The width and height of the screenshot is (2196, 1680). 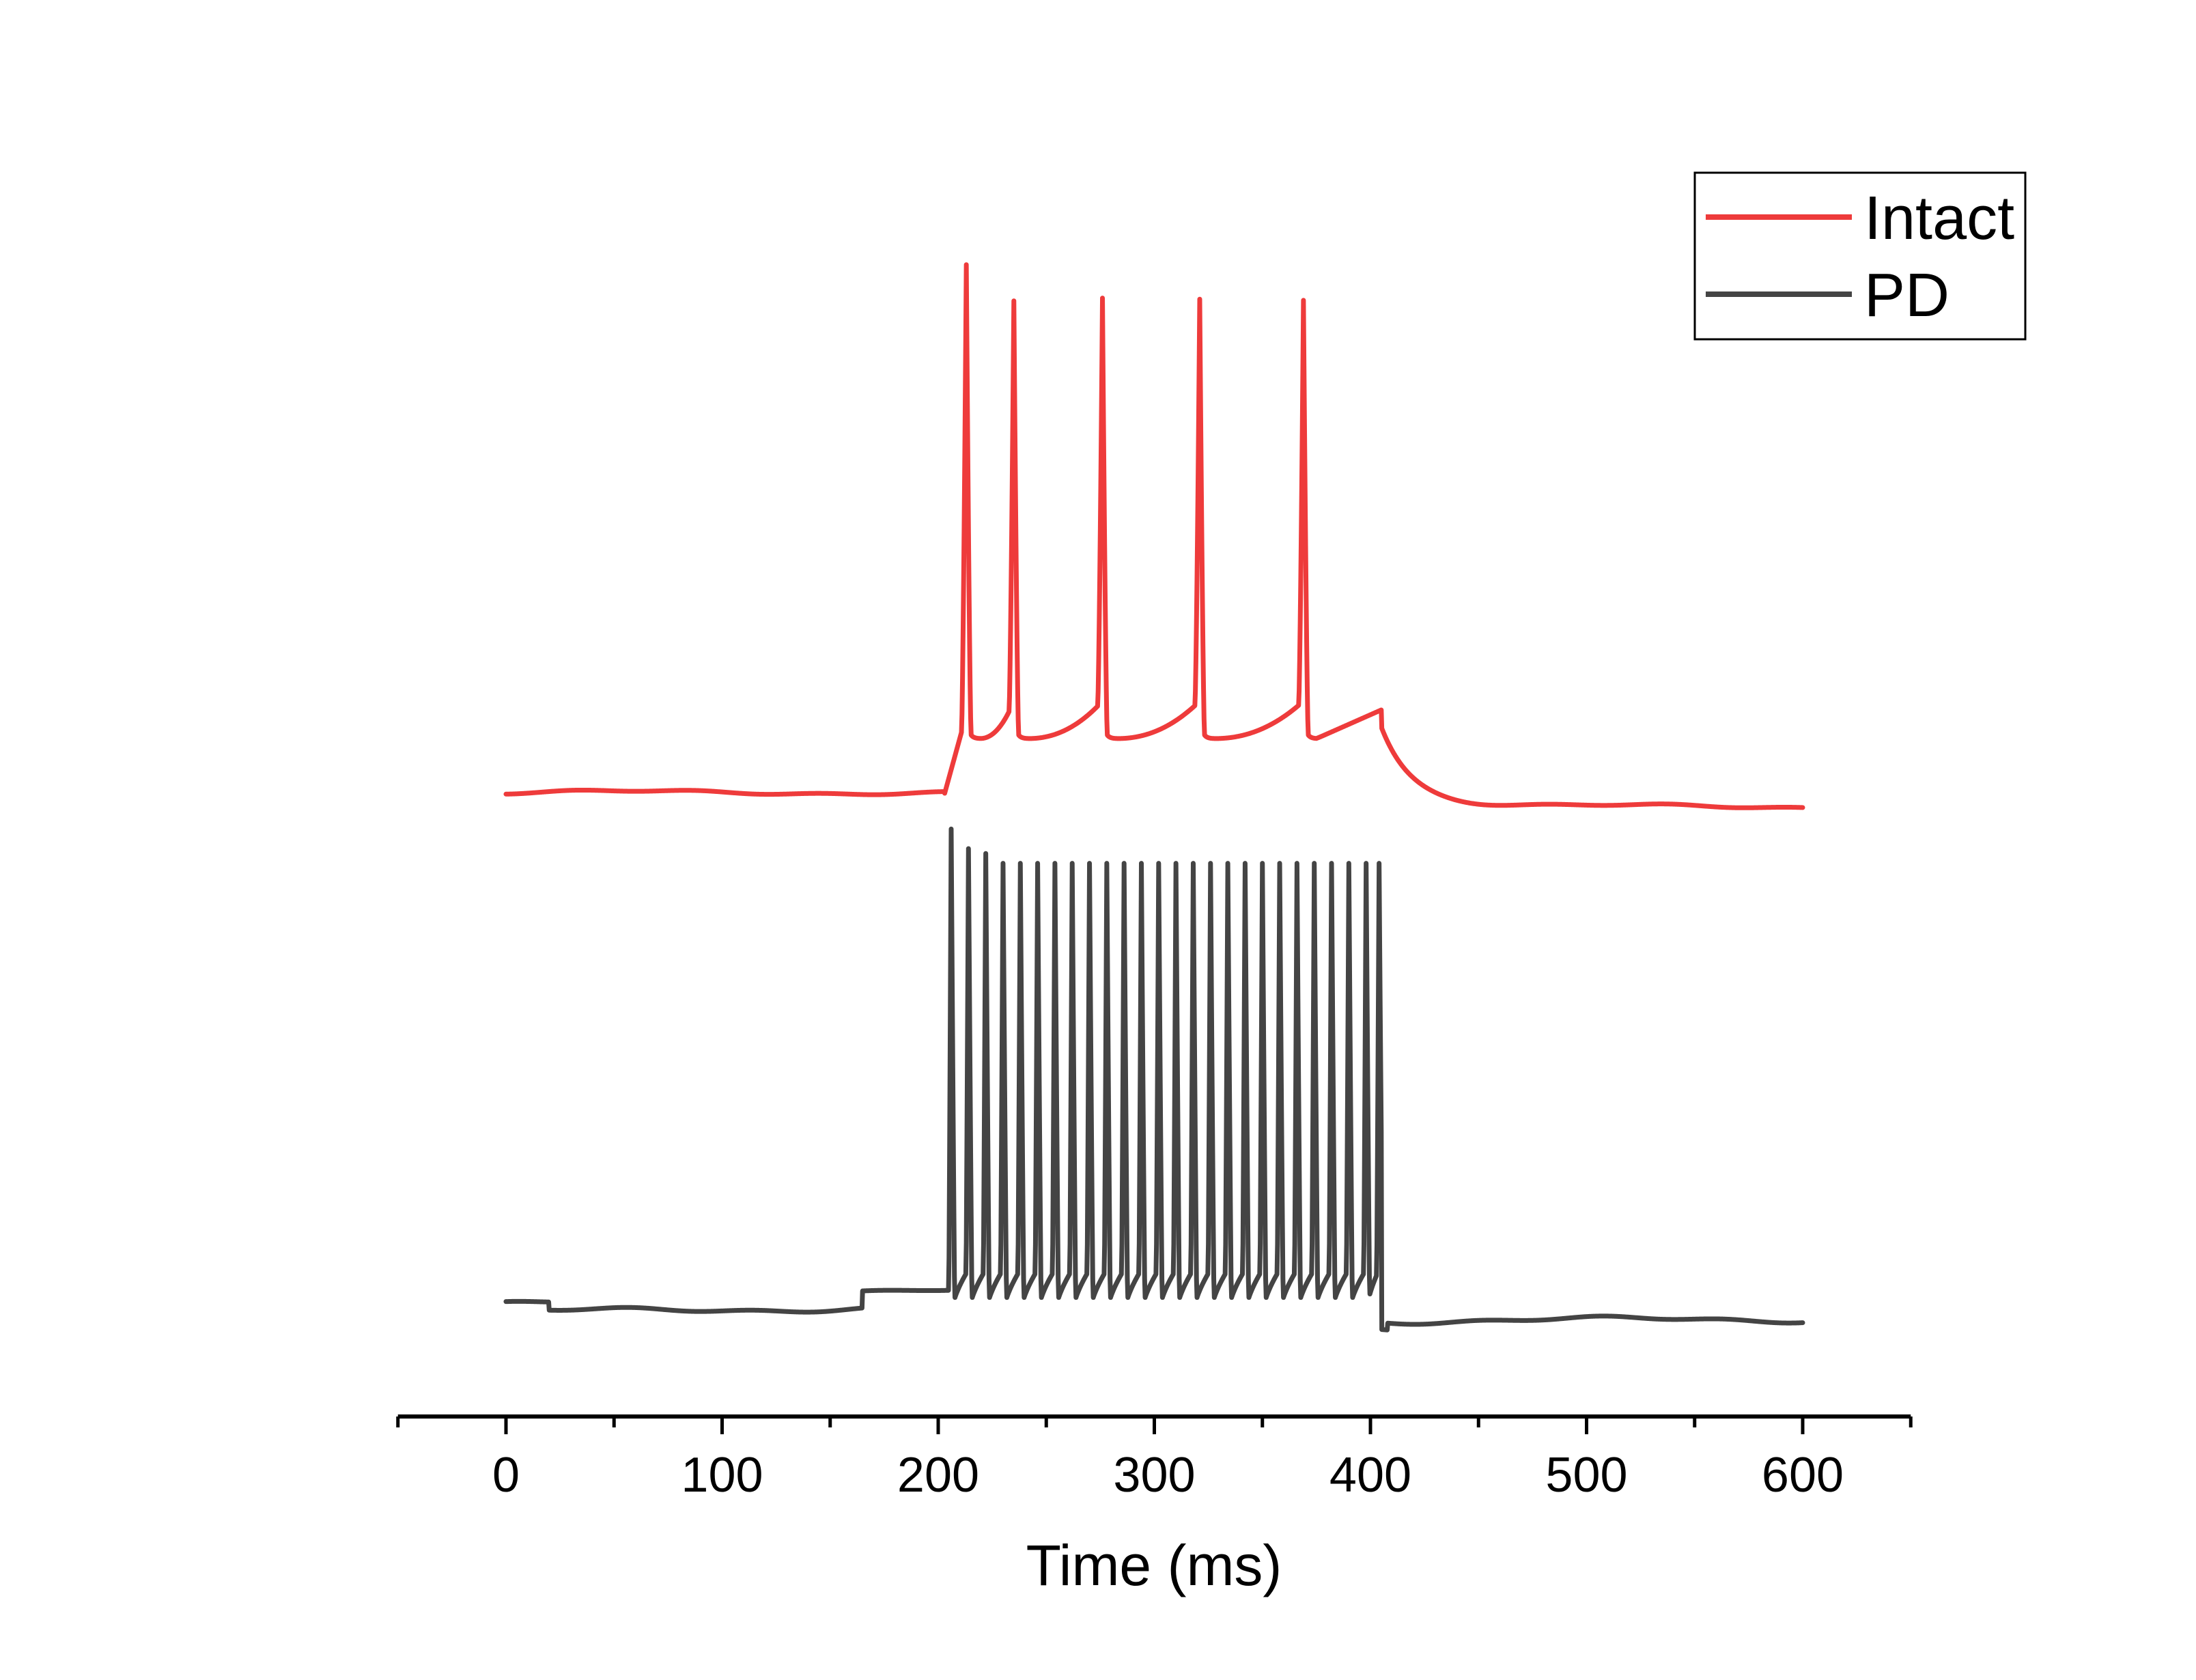 I want to click on legend-box, so click(x=1860, y=256).